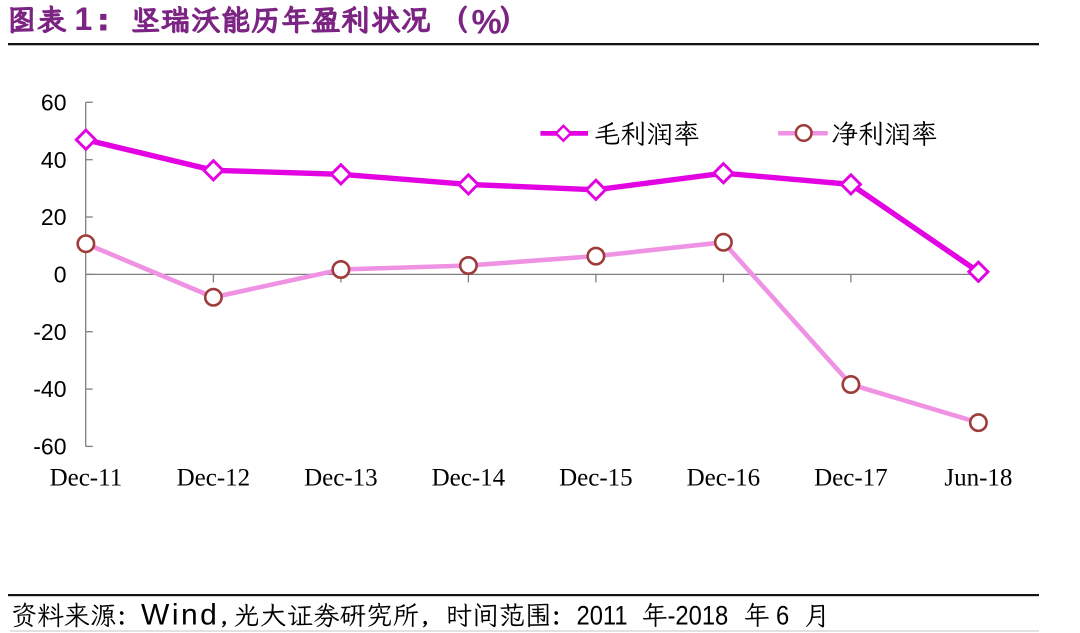 Image resolution: width=1080 pixels, height=633 pixels. I want to click on svg-text: -40, so click(49, 389).